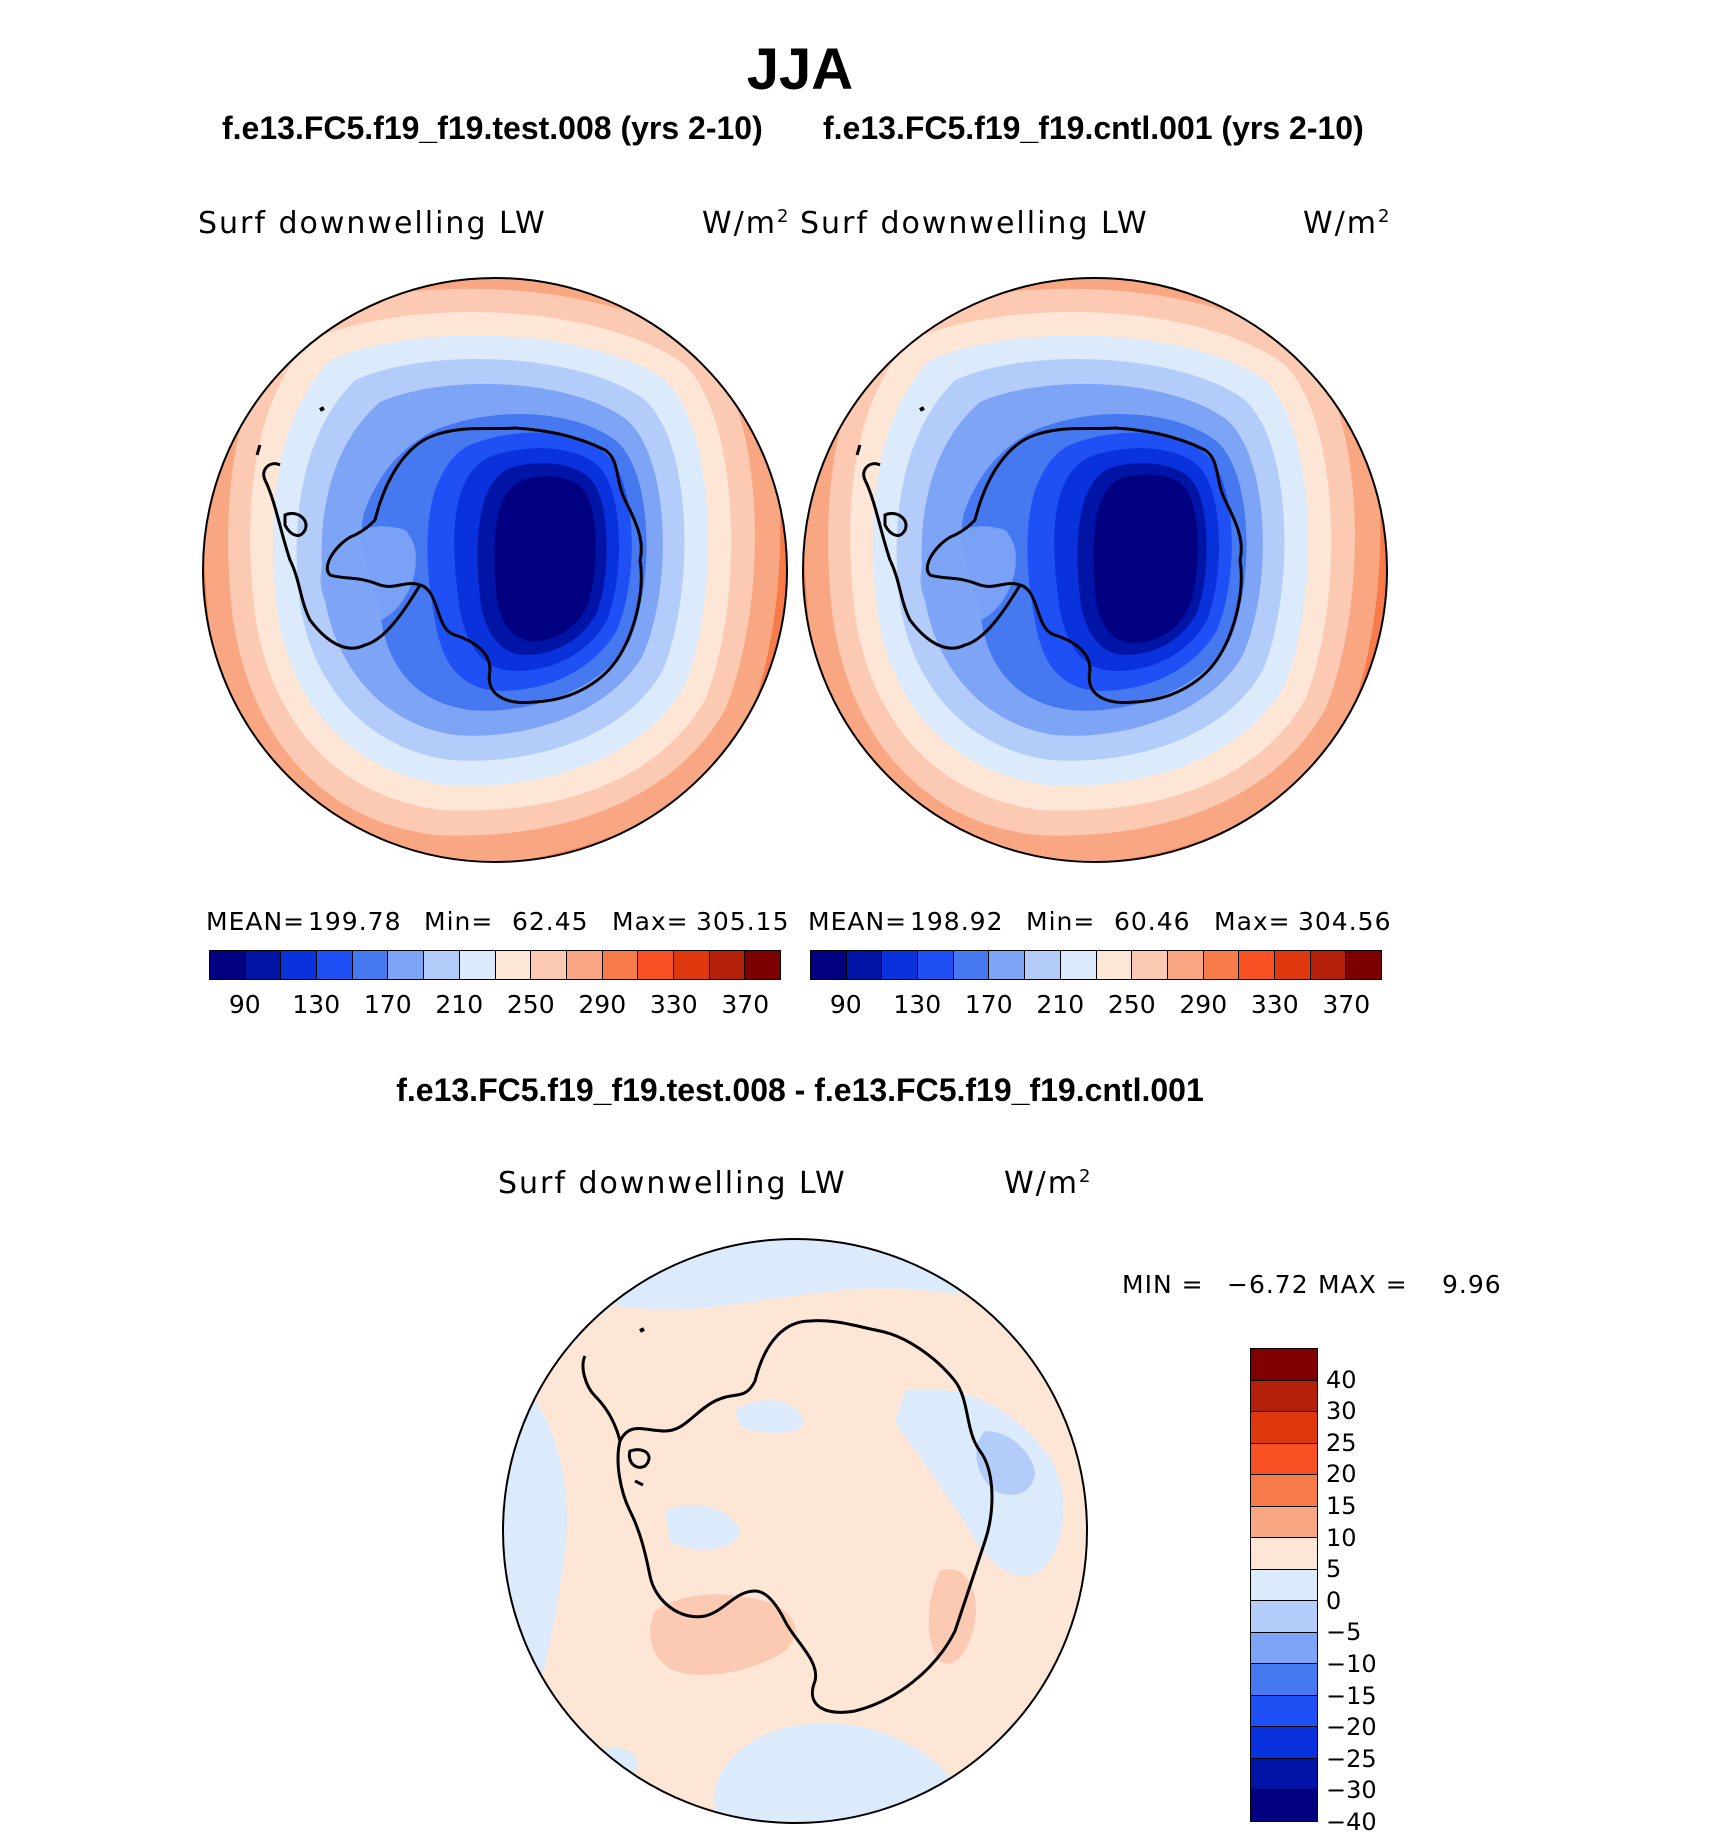 This screenshot has width=1710, height=1840. Describe the element at coordinates (372, 223) in the screenshot. I see `test-variable-label: Surf downwelling LW` at that location.